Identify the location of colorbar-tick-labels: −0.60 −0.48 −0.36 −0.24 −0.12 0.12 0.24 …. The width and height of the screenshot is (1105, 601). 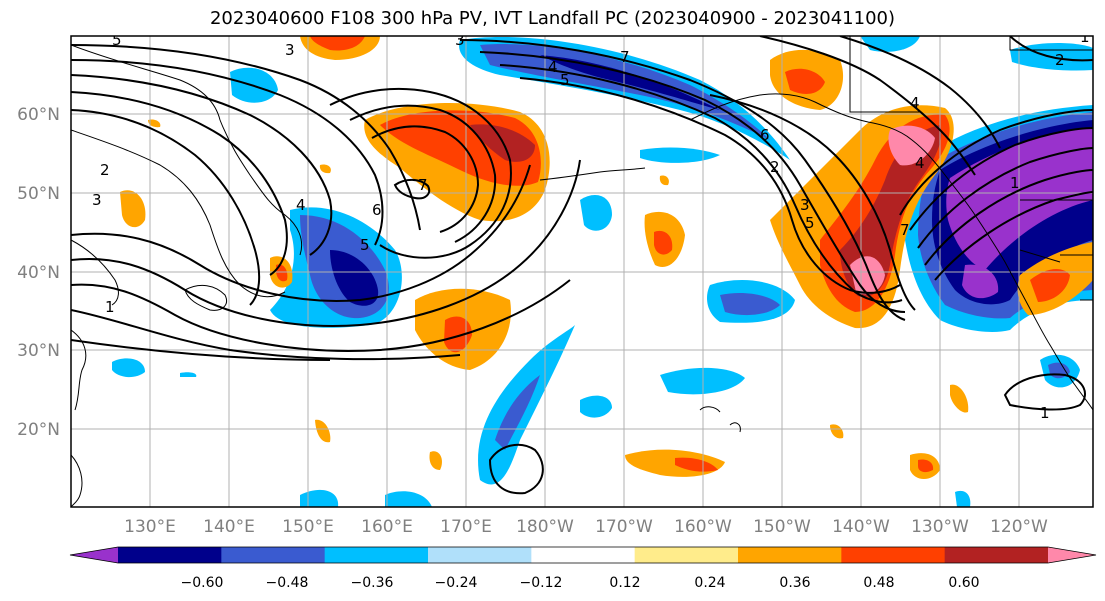
(580, 583).